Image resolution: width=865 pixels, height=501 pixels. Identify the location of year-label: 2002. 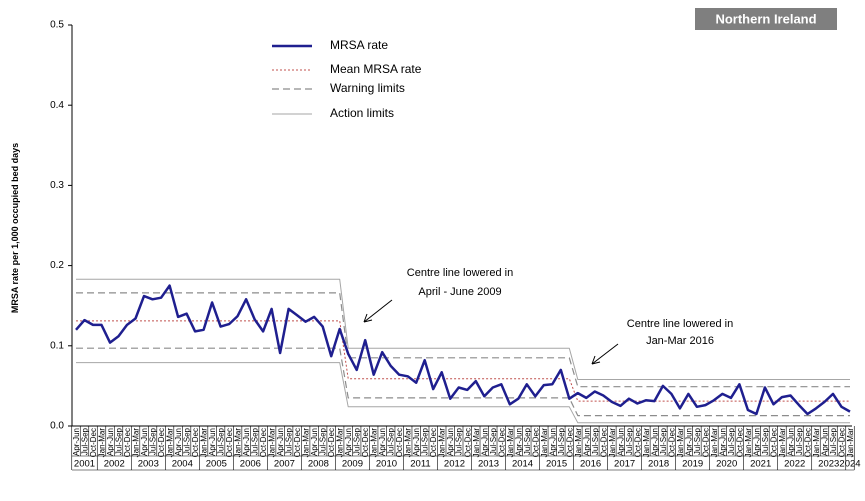
(114, 464).